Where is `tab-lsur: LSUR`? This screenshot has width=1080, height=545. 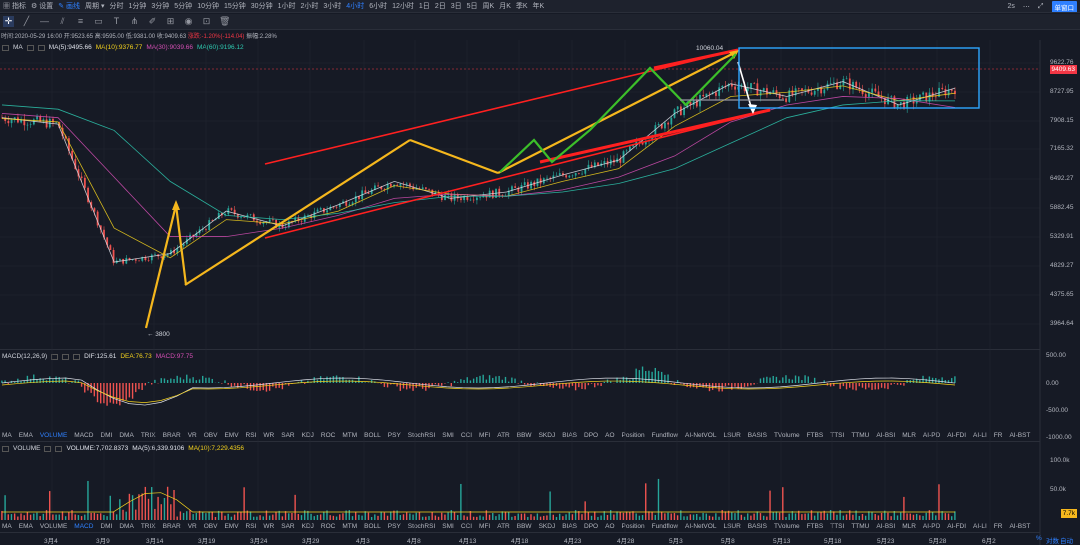 tab-lsur: LSUR is located at coordinates (732, 435).